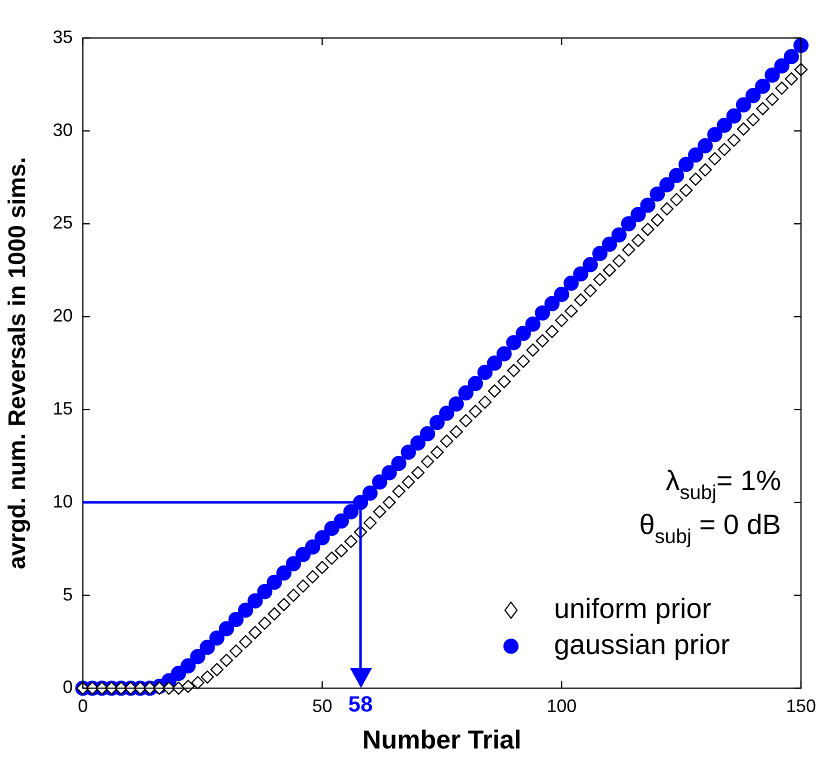  I want to click on x-tick-label: 0, so click(83, 706).